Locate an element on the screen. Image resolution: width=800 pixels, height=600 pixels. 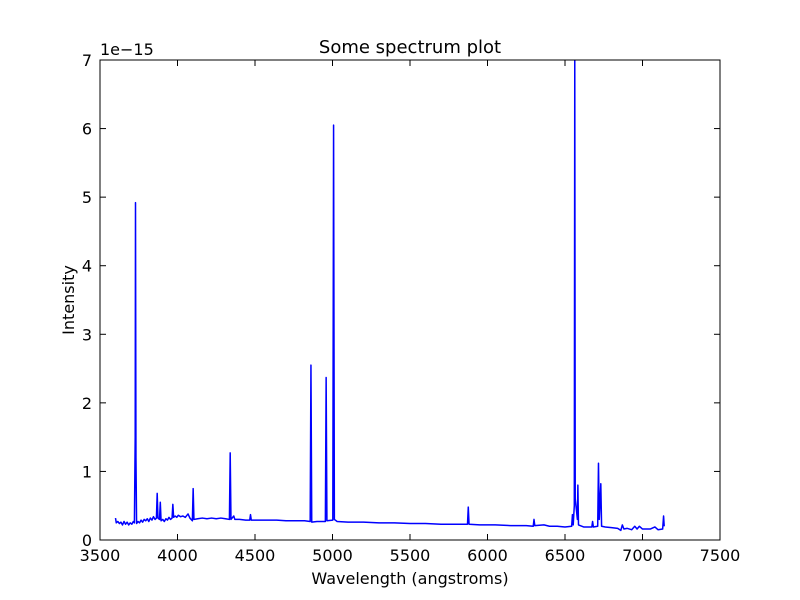
y-tick-label: 3 is located at coordinates (87, 334).